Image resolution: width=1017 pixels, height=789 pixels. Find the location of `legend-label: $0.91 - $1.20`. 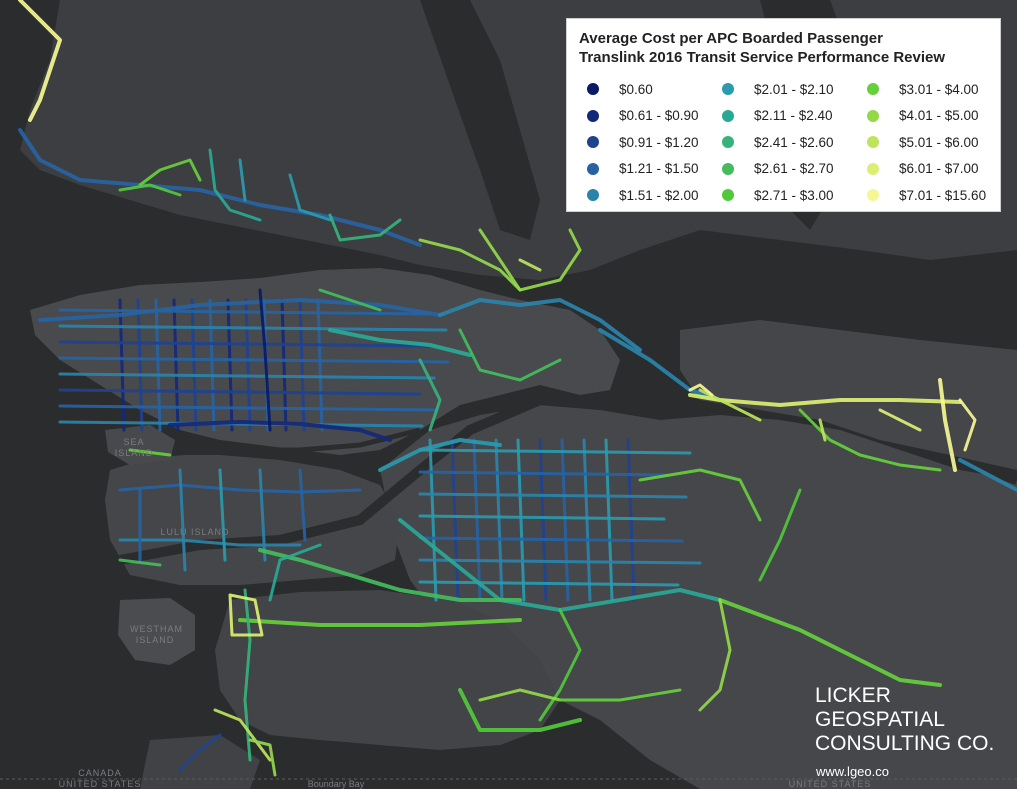

legend-label: $0.91 - $1.20 is located at coordinates (659, 142).